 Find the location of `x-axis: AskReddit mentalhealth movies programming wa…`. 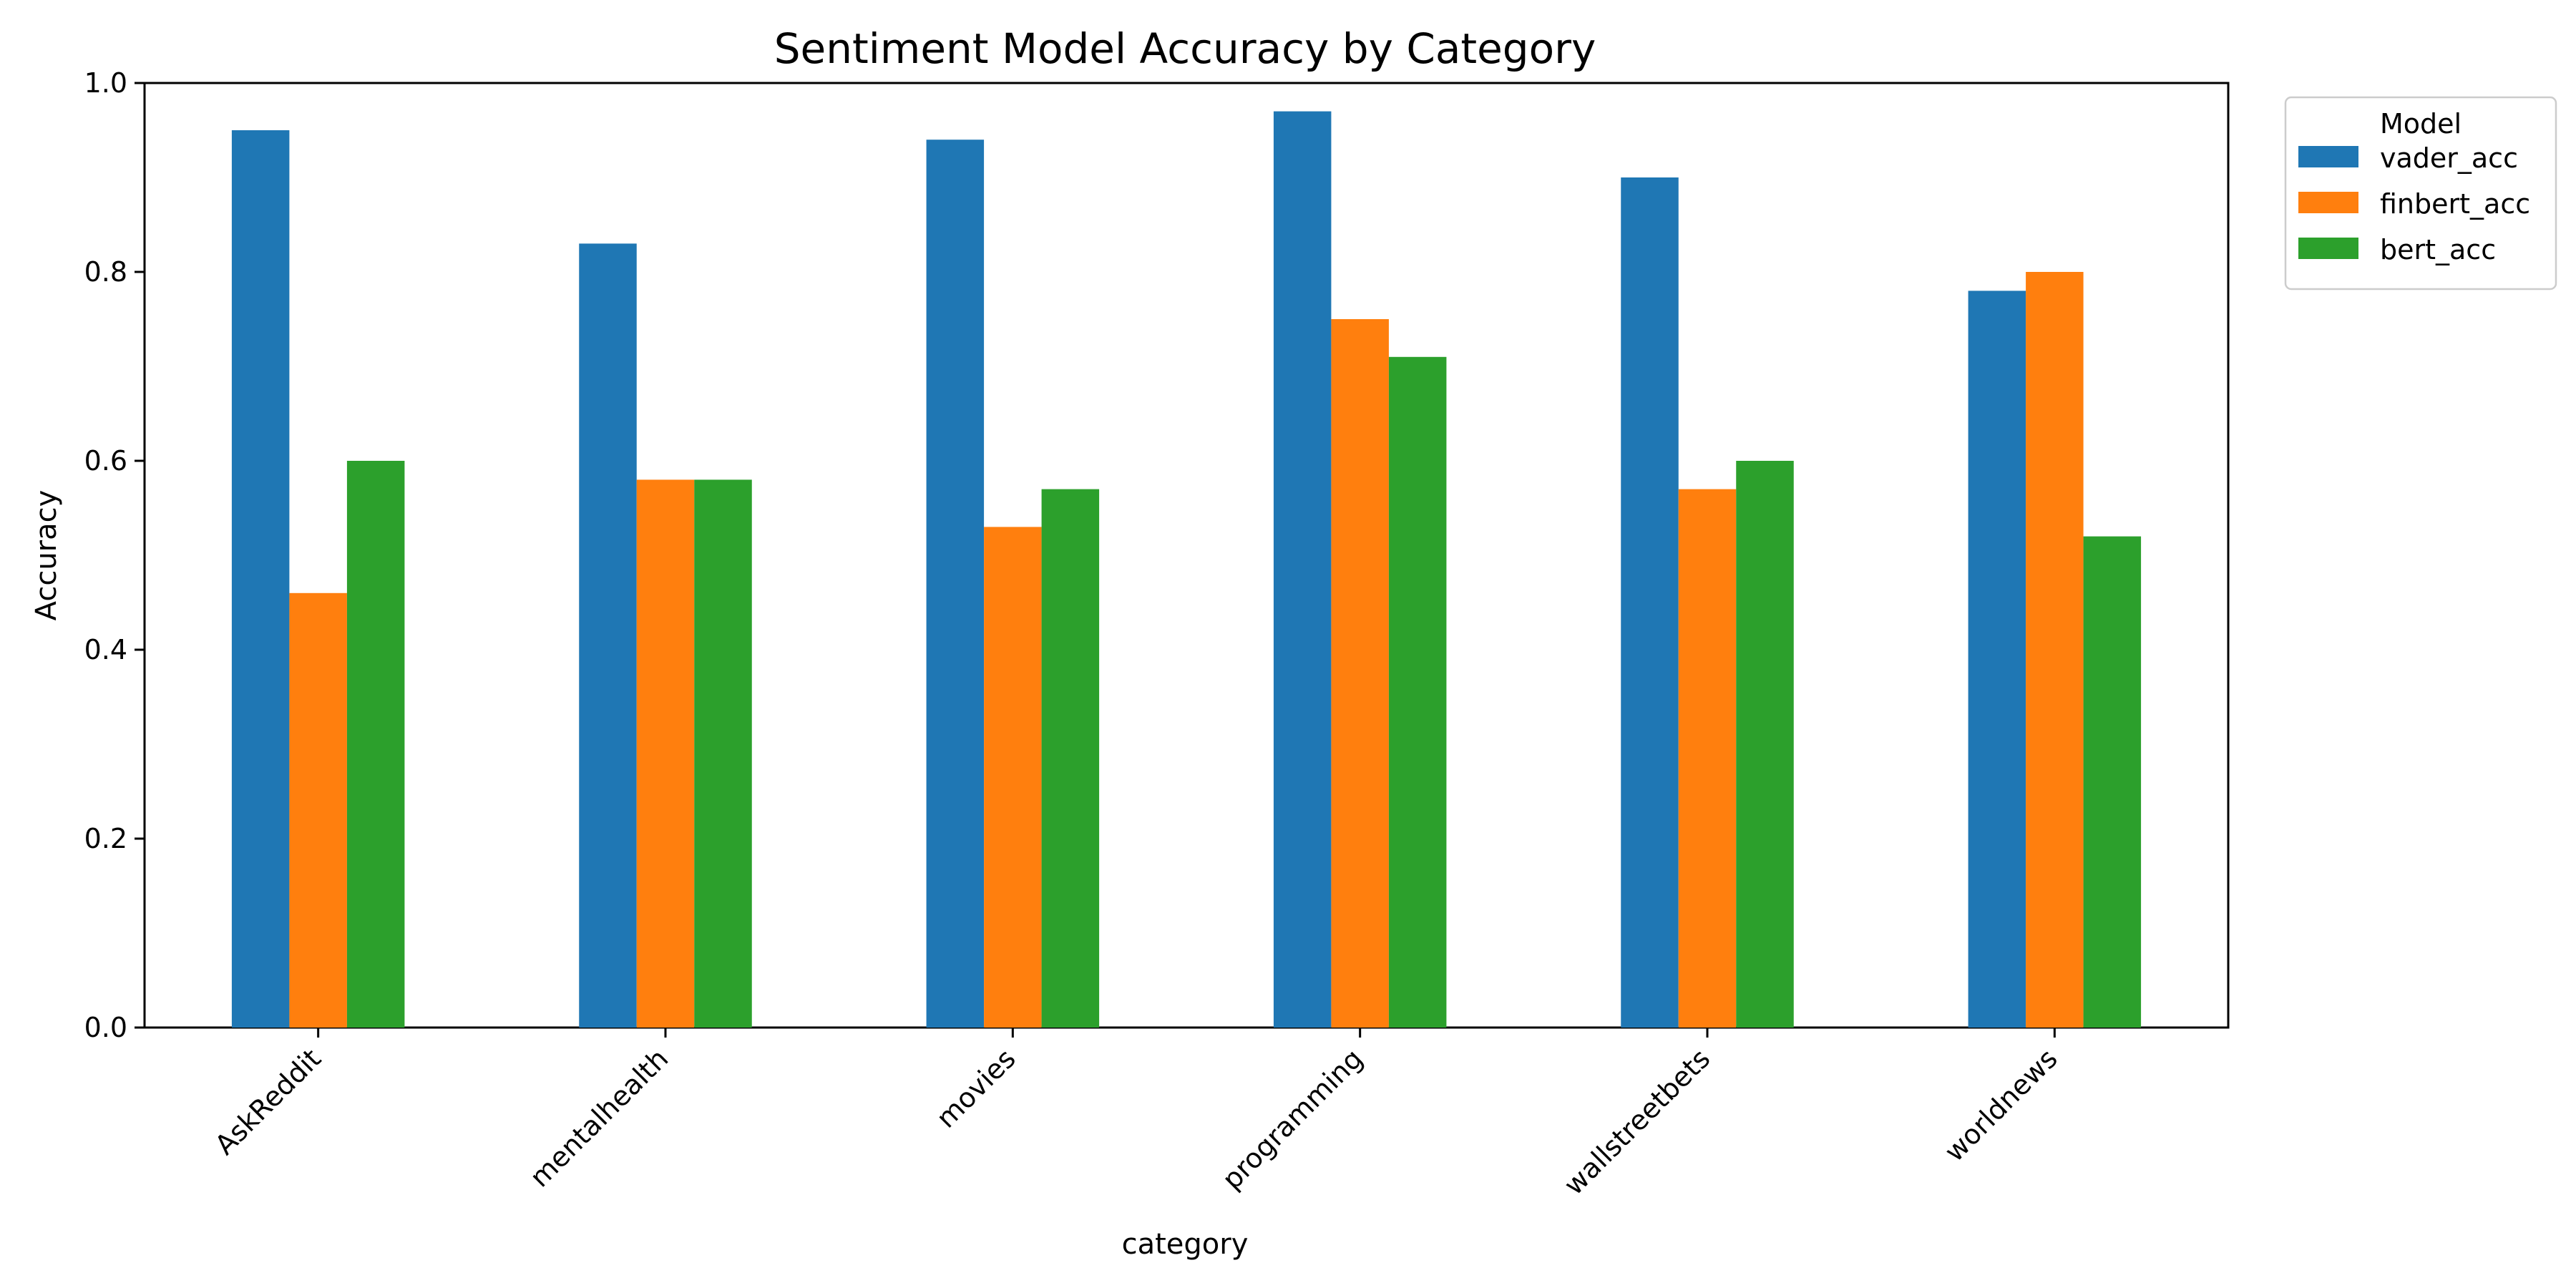

x-axis: AskReddit mentalhealth movies programming wa… is located at coordinates (1136, 1114).